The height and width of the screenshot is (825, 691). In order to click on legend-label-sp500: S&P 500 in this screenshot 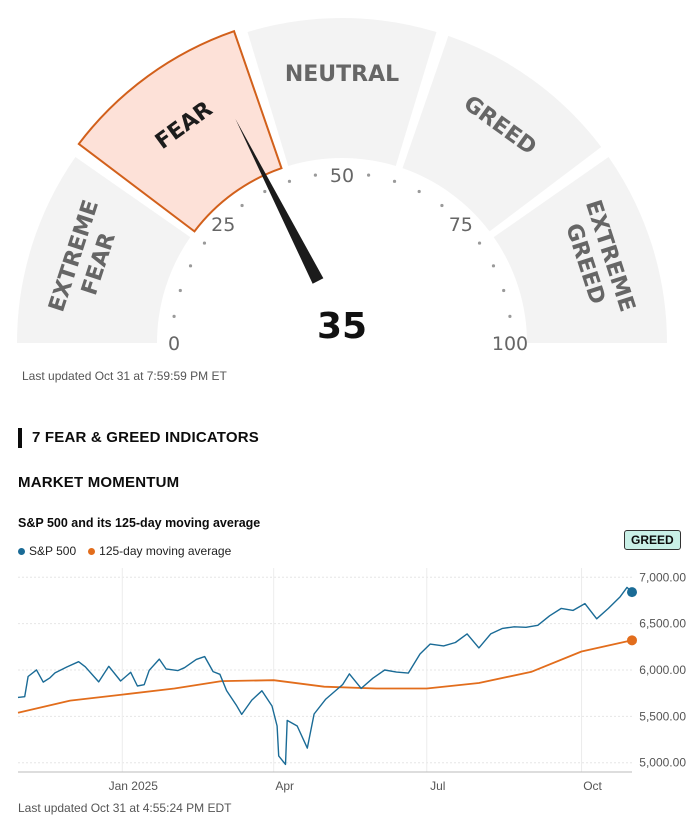, I will do `click(53, 551)`.